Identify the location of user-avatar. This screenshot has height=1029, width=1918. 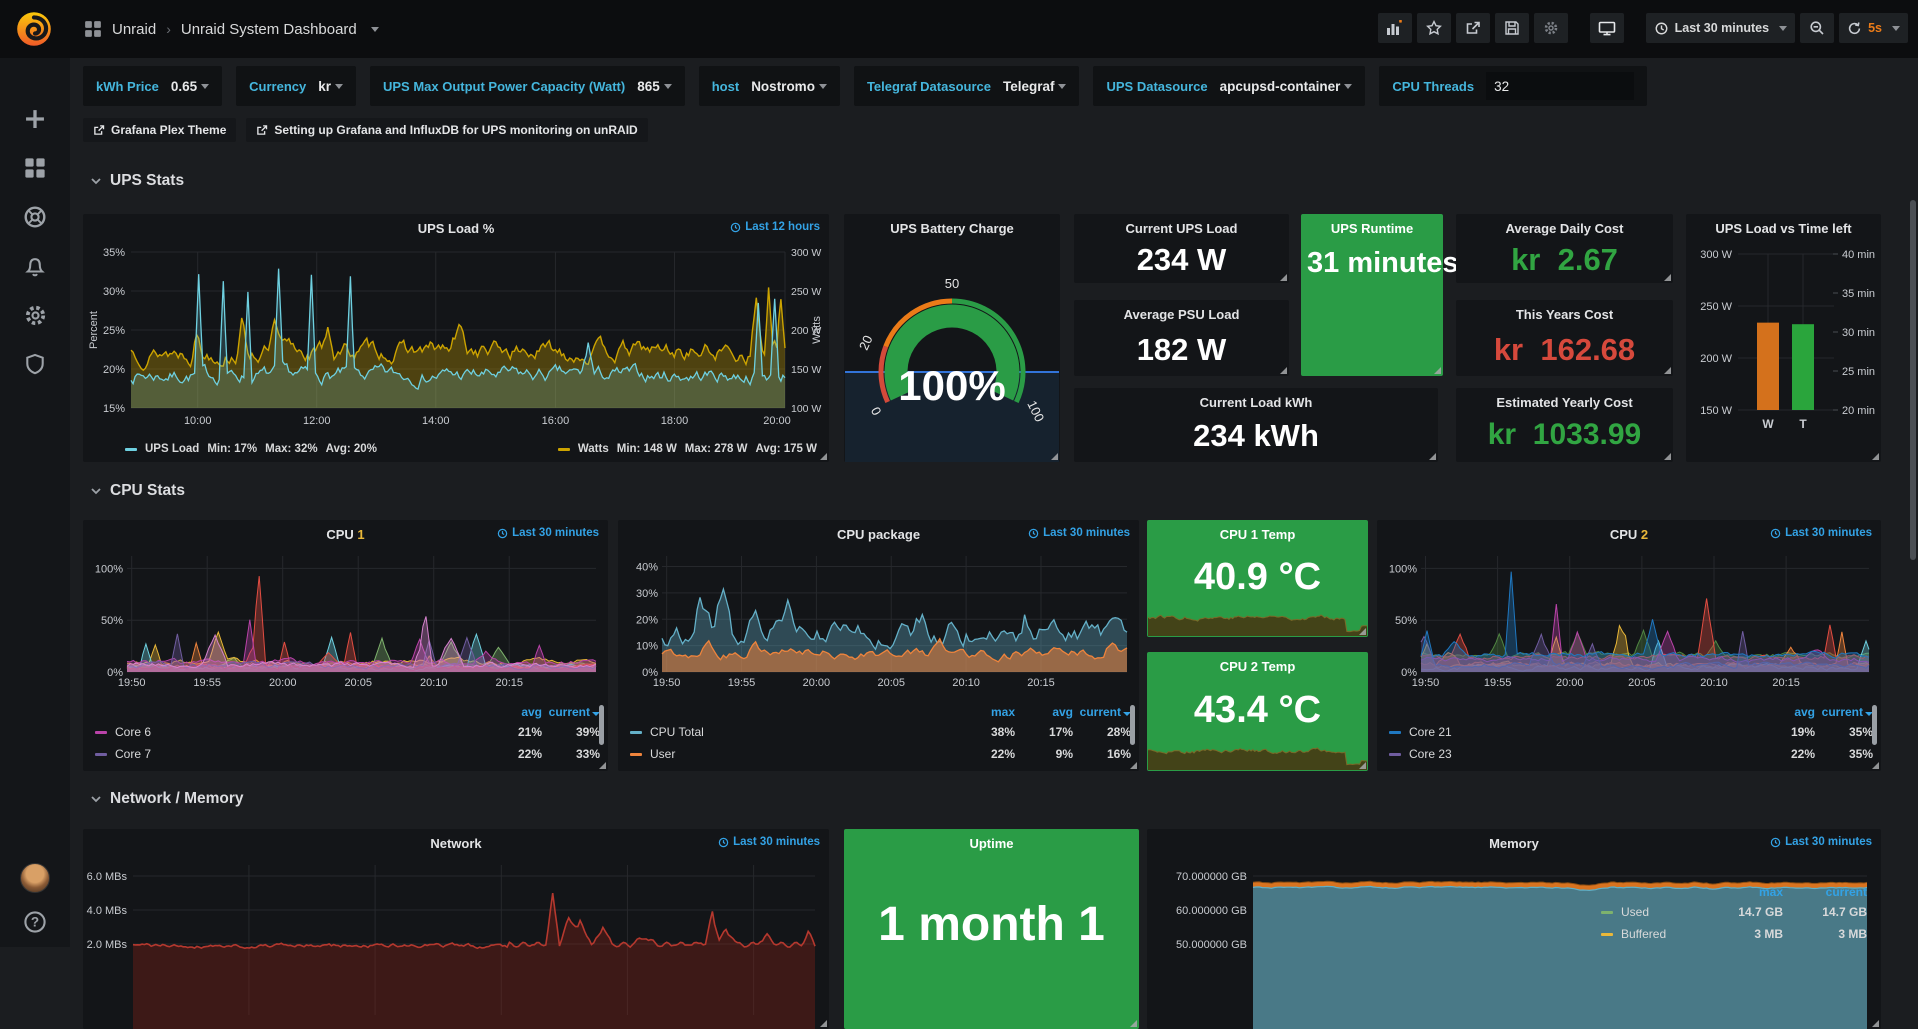
(35, 878).